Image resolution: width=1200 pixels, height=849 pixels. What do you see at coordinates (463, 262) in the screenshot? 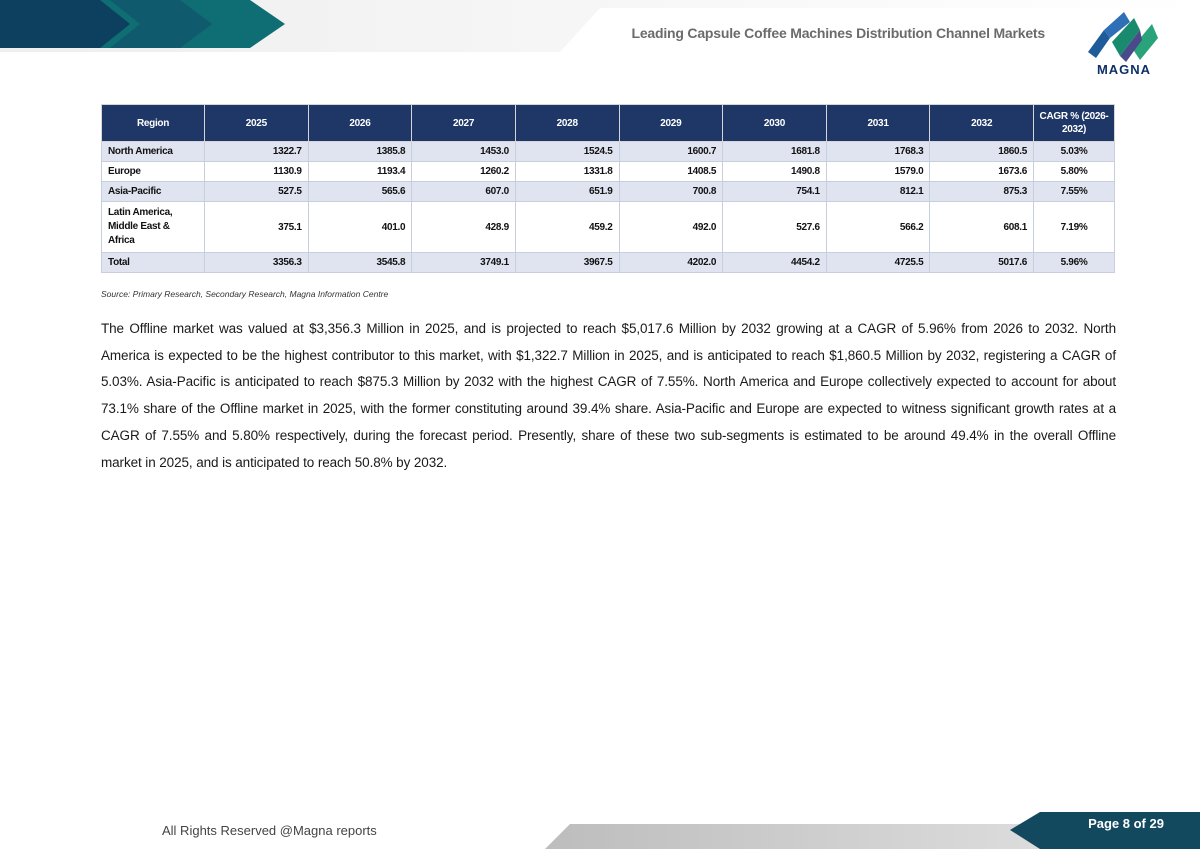
I see `table-cell: 3749.1` at bounding box center [463, 262].